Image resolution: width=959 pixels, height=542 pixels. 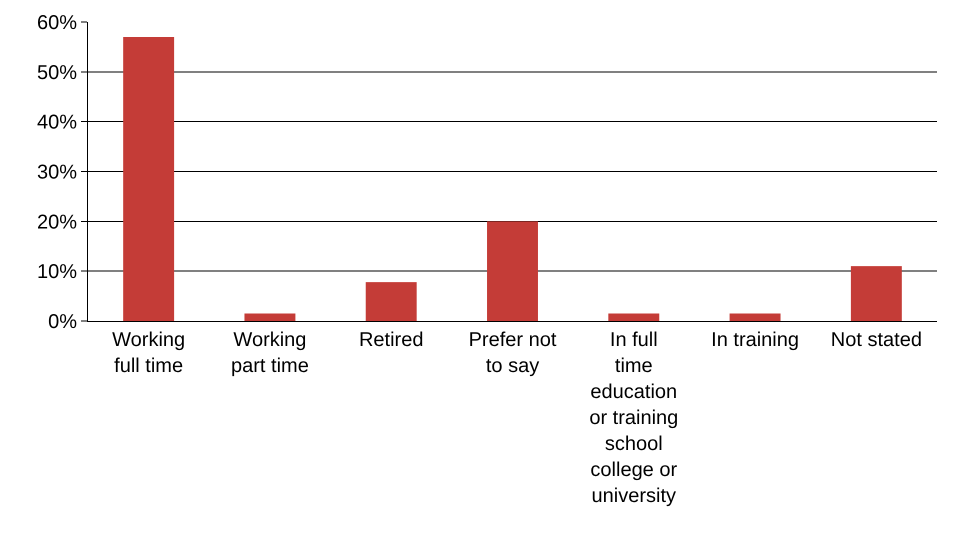 I want to click on y-tick-label: 20%, so click(x=57, y=222).